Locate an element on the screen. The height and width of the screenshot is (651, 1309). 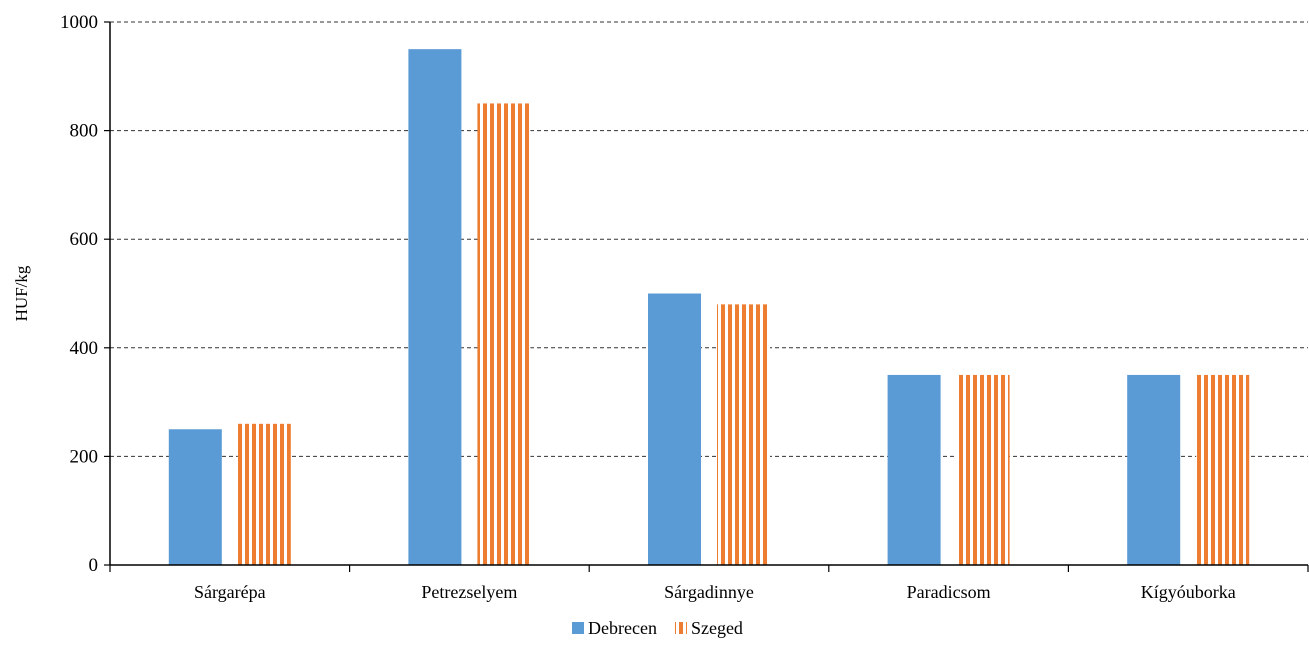
legend-label-szeged: Szeged is located at coordinates (717, 628).